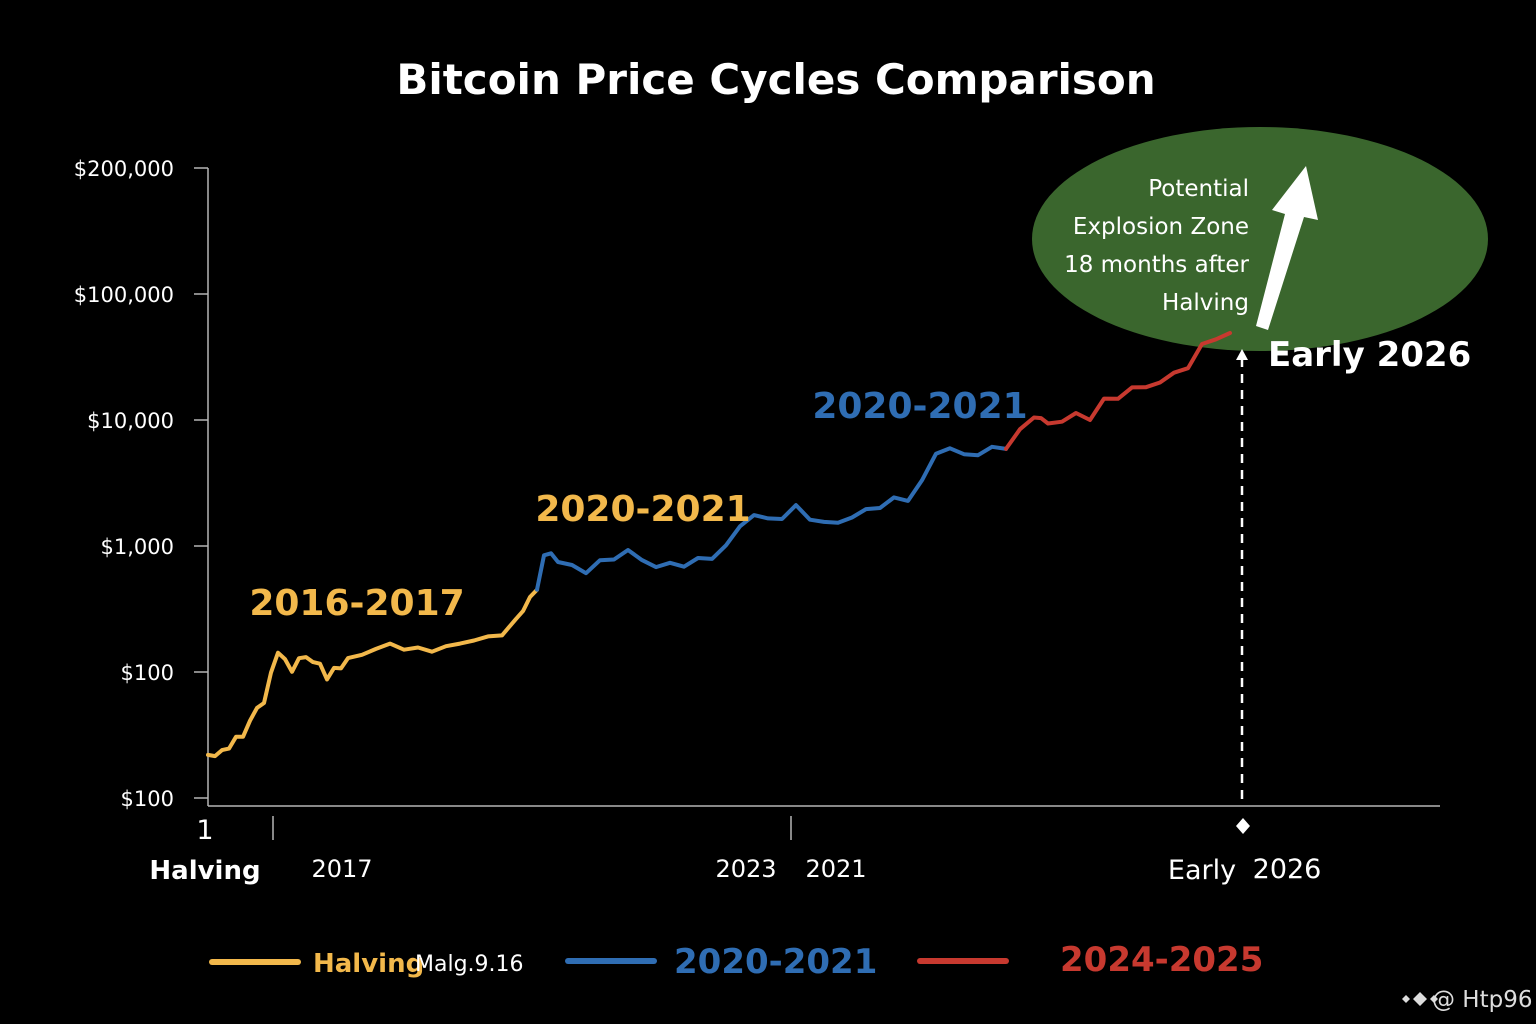 The width and height of the screenshot is (1536, 1024). Describe the element at coordinates (775, 962) in the screenshot. I see `legend-label-2020-2021: 2020-2021` at that location.